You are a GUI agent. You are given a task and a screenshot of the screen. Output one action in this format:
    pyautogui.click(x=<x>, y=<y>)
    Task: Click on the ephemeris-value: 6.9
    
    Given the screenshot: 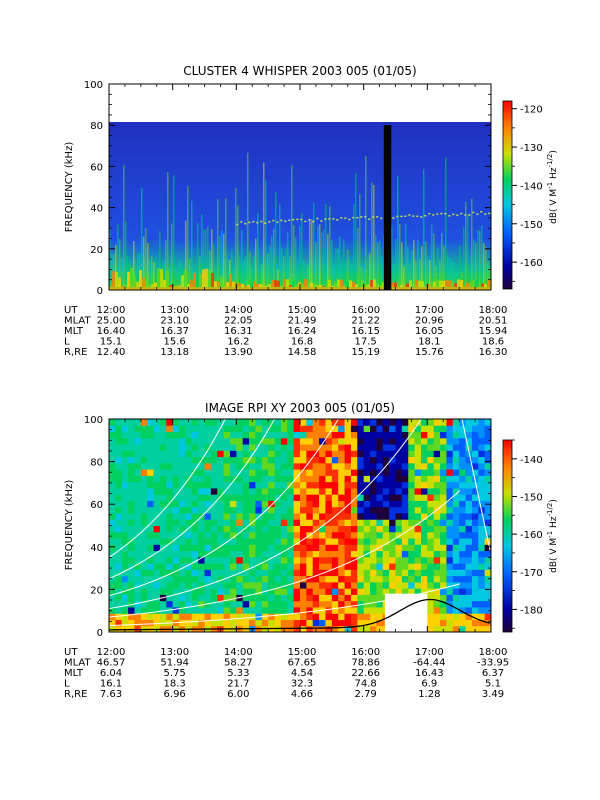 What is the action you would take?
    pyautogui.click(x=429, y=684)
    